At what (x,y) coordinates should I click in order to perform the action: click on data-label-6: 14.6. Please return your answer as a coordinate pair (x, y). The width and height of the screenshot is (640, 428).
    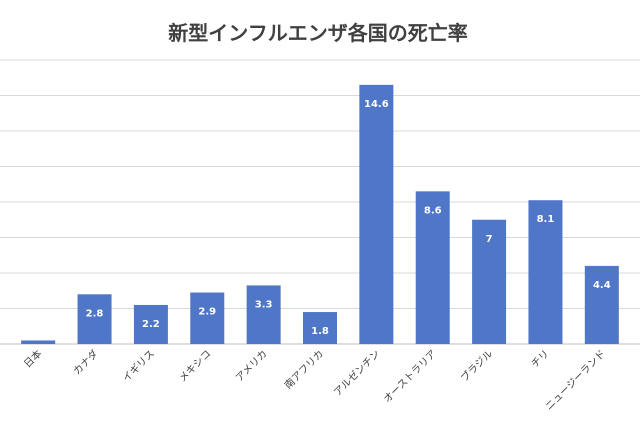
    Looking at the image, I should click on (376, 104).